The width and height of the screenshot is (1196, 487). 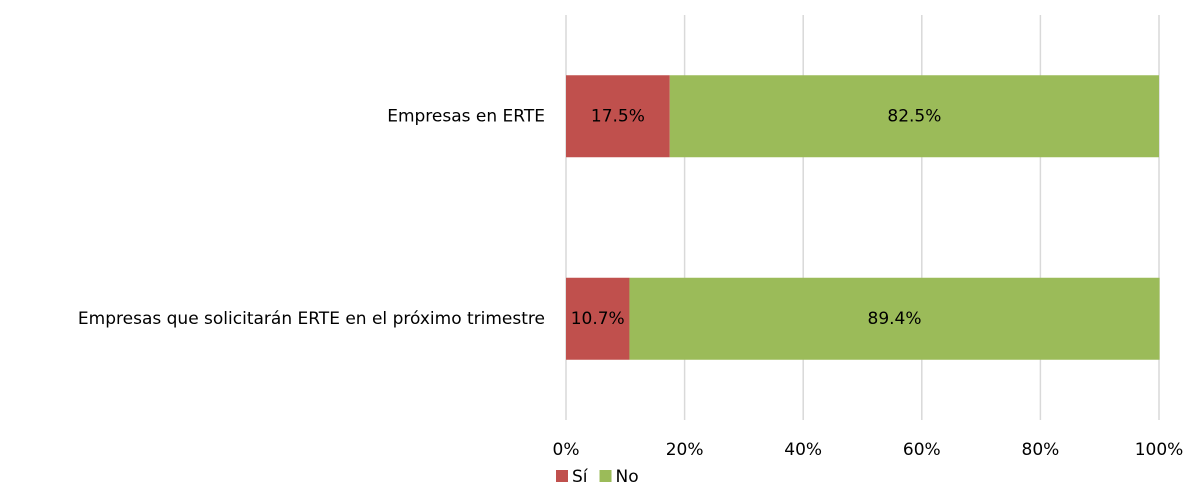 I want to click on data-label: 10.7%, so click(x=598, y=319).